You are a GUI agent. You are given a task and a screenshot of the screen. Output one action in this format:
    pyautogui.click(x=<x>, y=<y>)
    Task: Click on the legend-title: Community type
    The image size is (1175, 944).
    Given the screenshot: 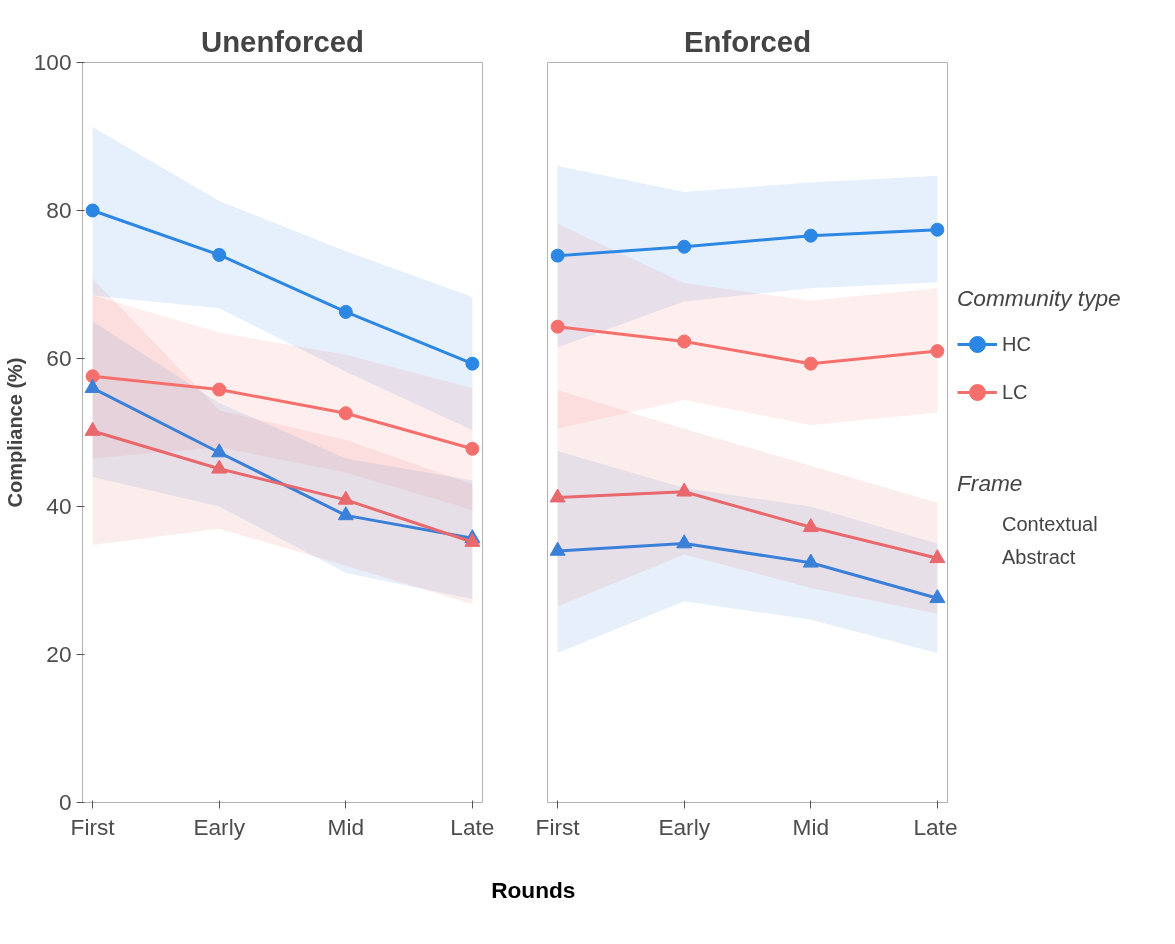 What is the action you would take?
    pyautogui.click(x=1039, y=298)
    